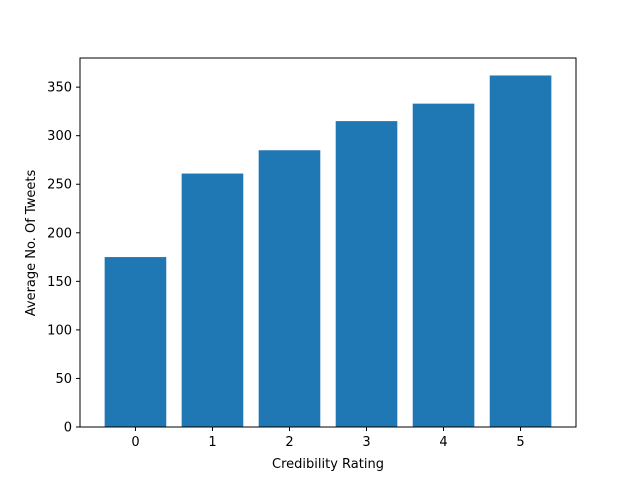 The height and width of the screenshot is (480, 640). Describe the element at coordinates (59, 233) in the screenshot. I see `y-tick-label: 200` at that location.